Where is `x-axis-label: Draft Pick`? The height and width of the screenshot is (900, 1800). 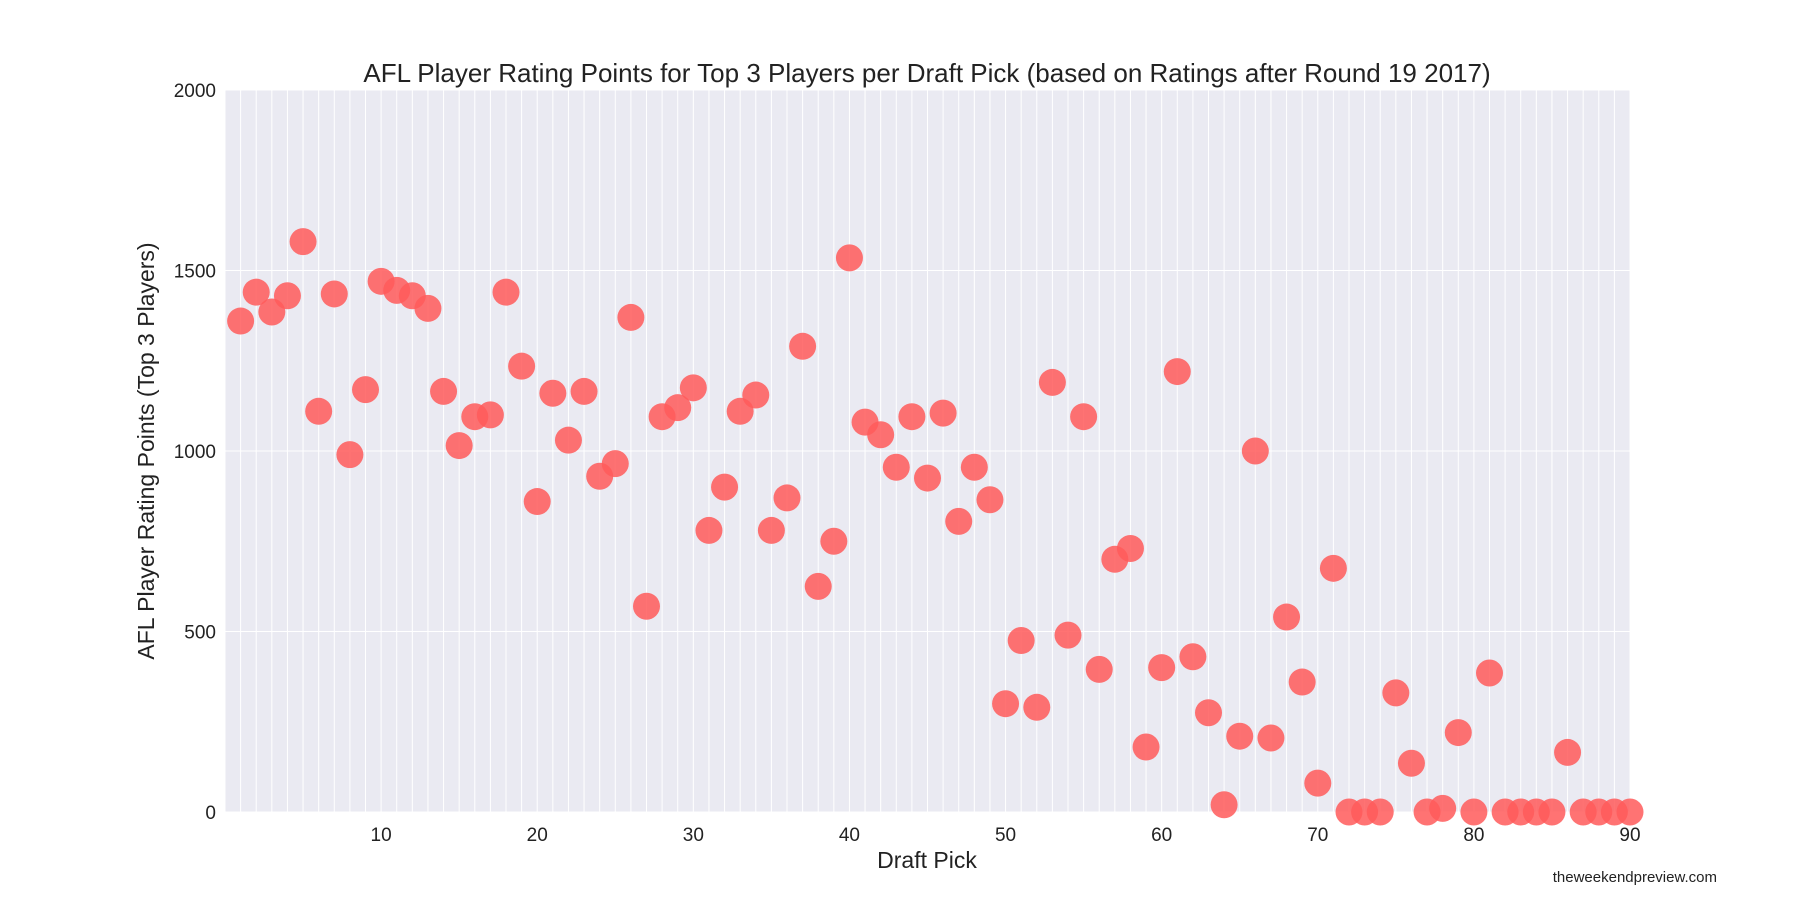
x-axis-label: Draft Pick is located at coordinates (927, 860).